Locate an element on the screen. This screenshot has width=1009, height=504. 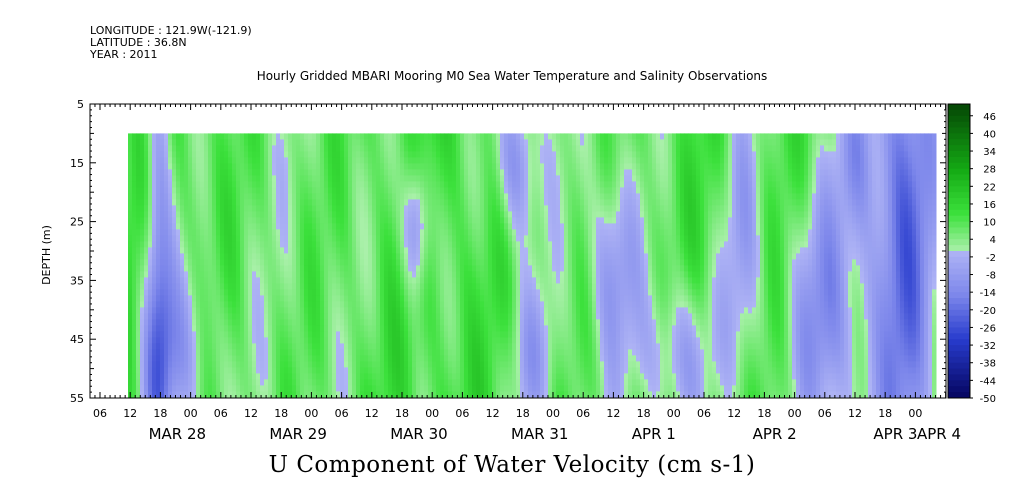
latitude-label: LATITUDE : 36.8N is located at coordinates (138, 42).